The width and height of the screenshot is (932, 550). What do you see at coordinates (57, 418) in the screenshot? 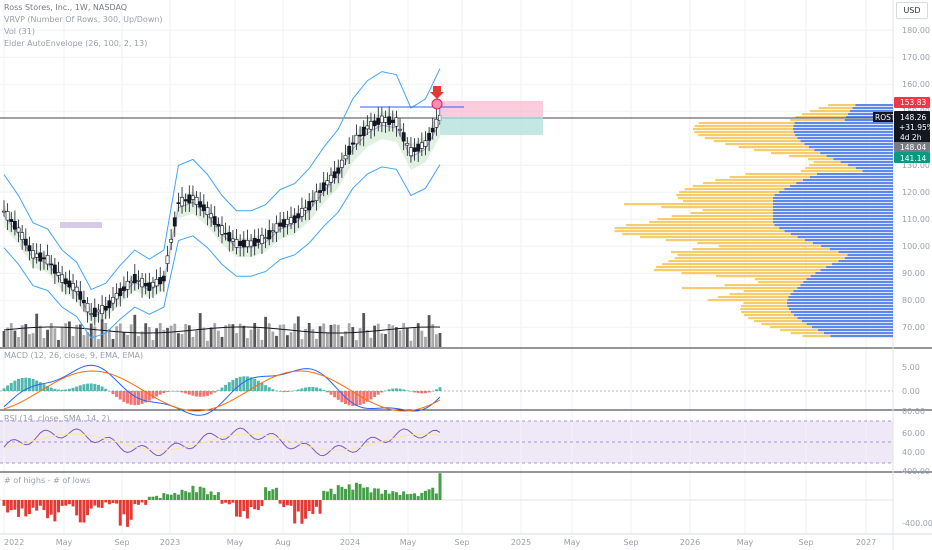
I see `rsi-label: RSI (14, close, SMA, 14, 2)` at bounding box center [57, 418].